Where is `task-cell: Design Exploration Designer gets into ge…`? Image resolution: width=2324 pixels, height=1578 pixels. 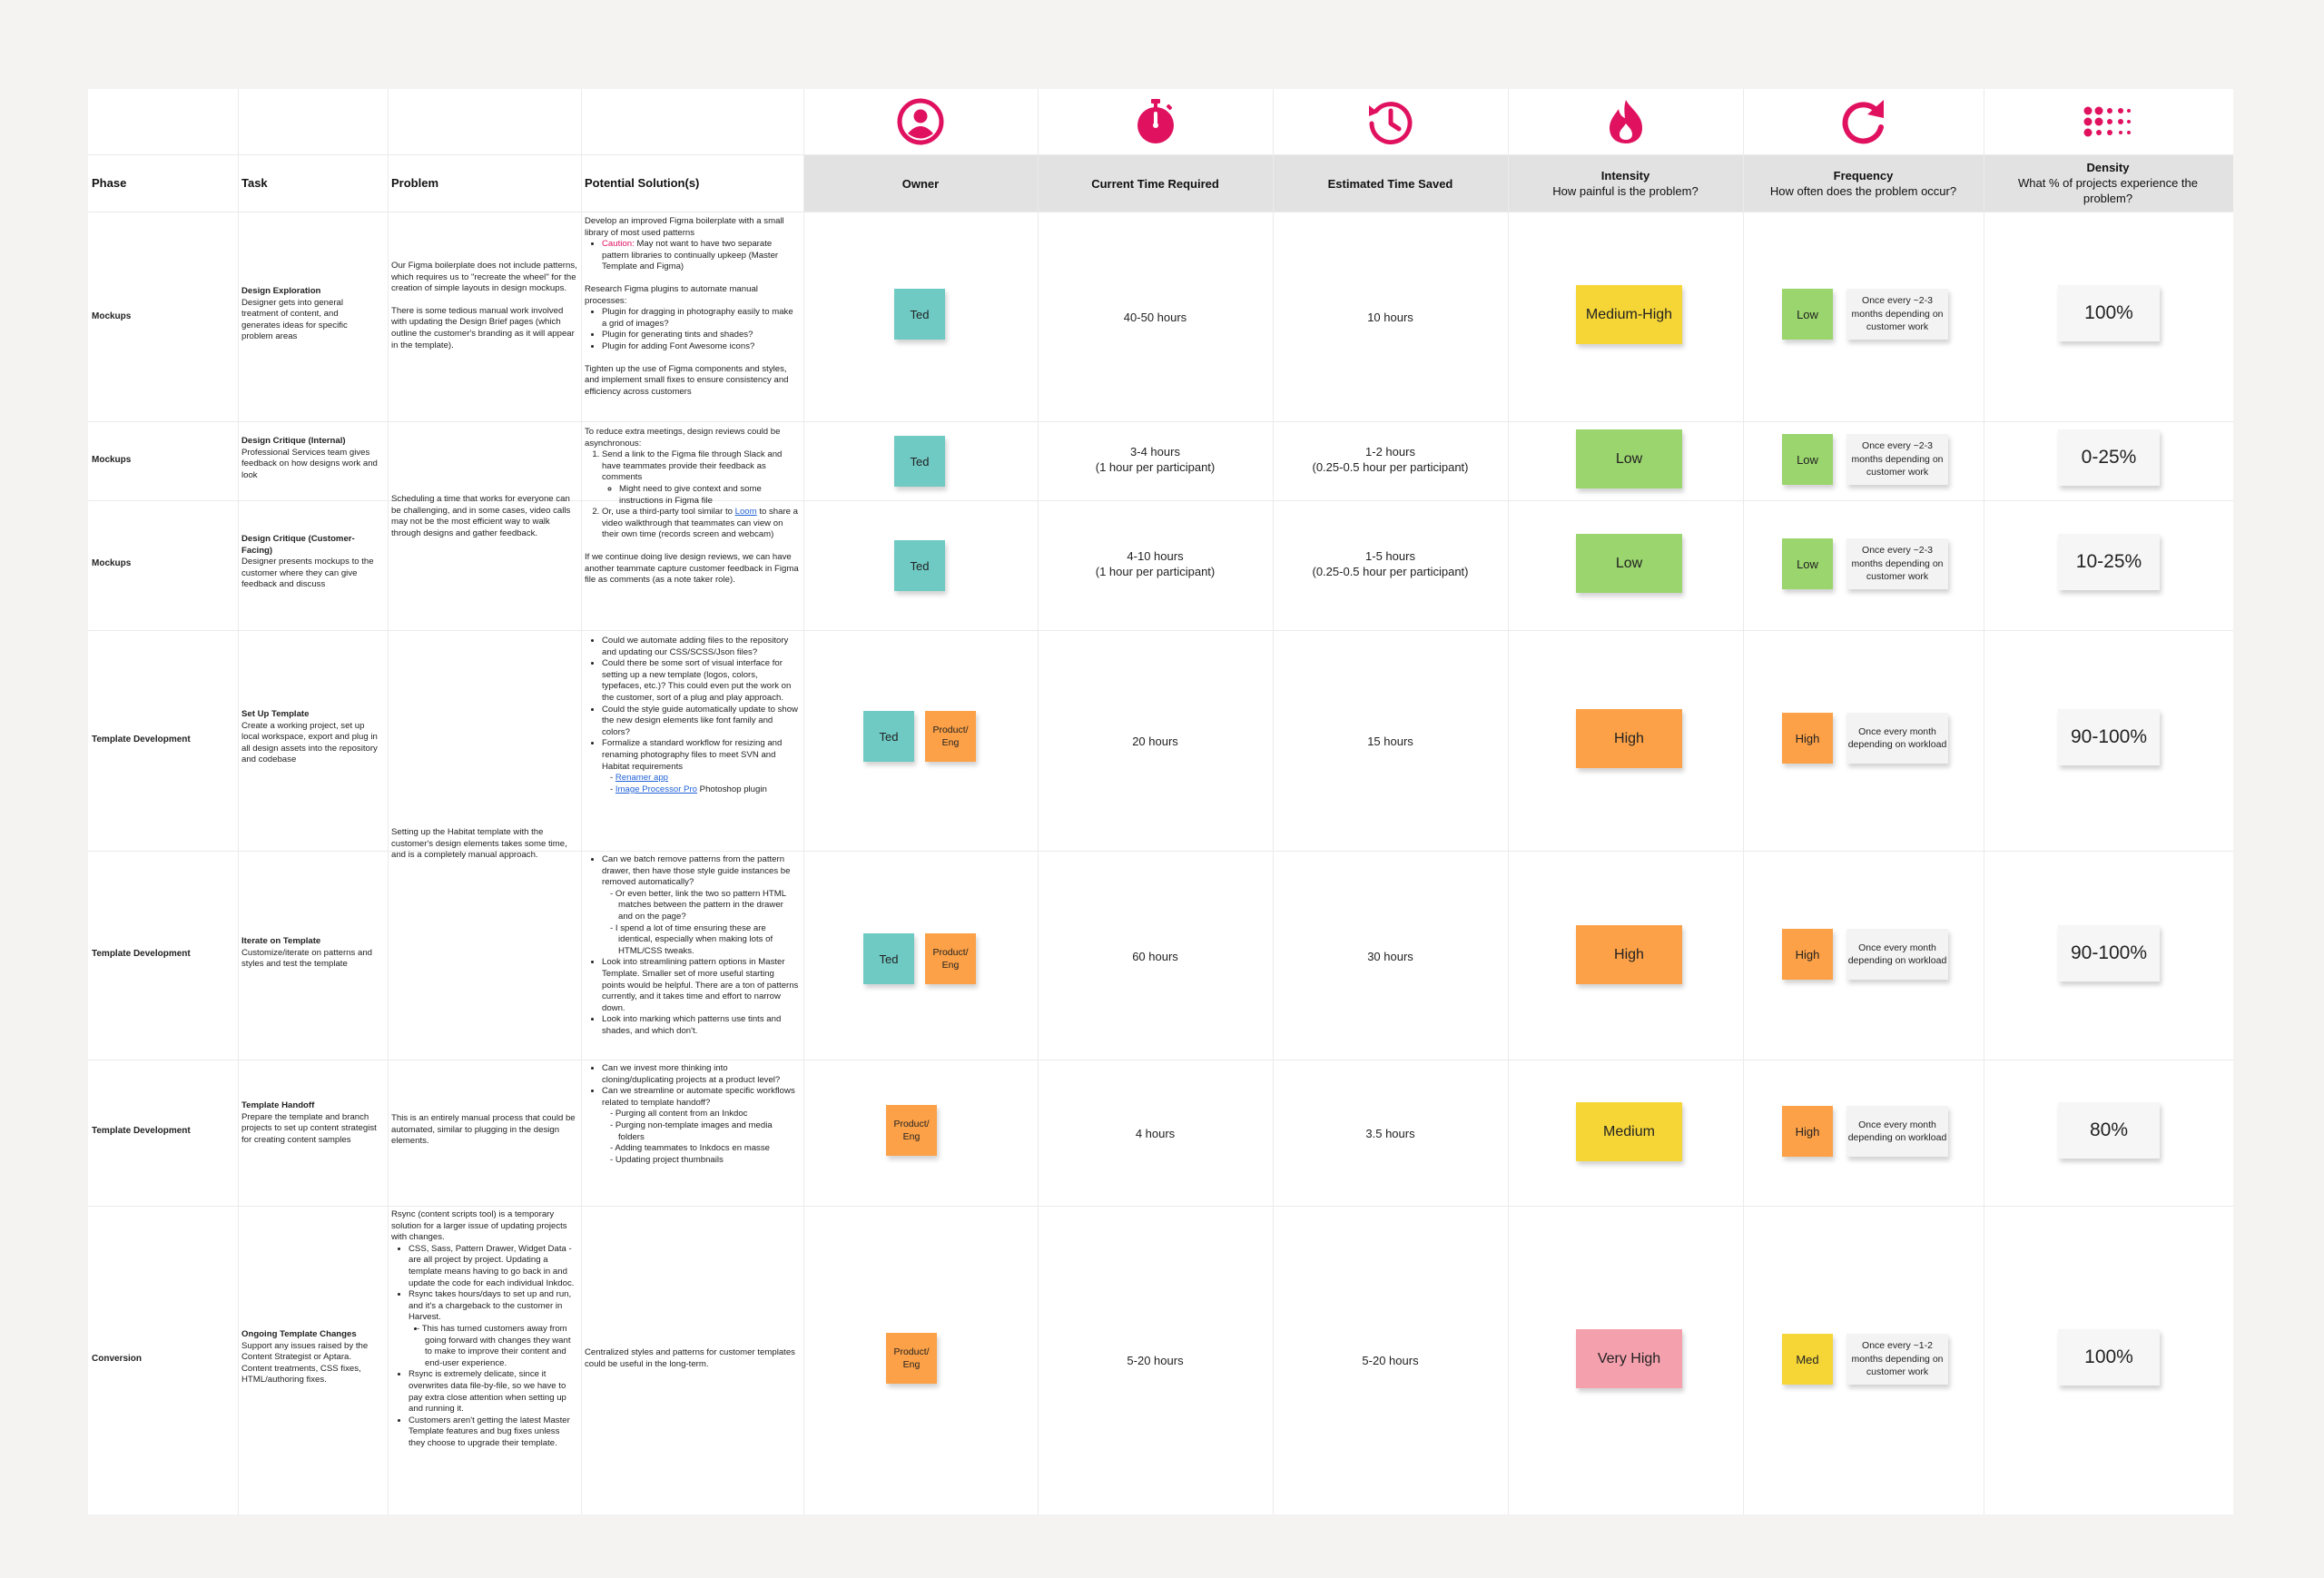
task-cell: Design Exploration Designer gets into ge… is located at coordinates (309, 315).